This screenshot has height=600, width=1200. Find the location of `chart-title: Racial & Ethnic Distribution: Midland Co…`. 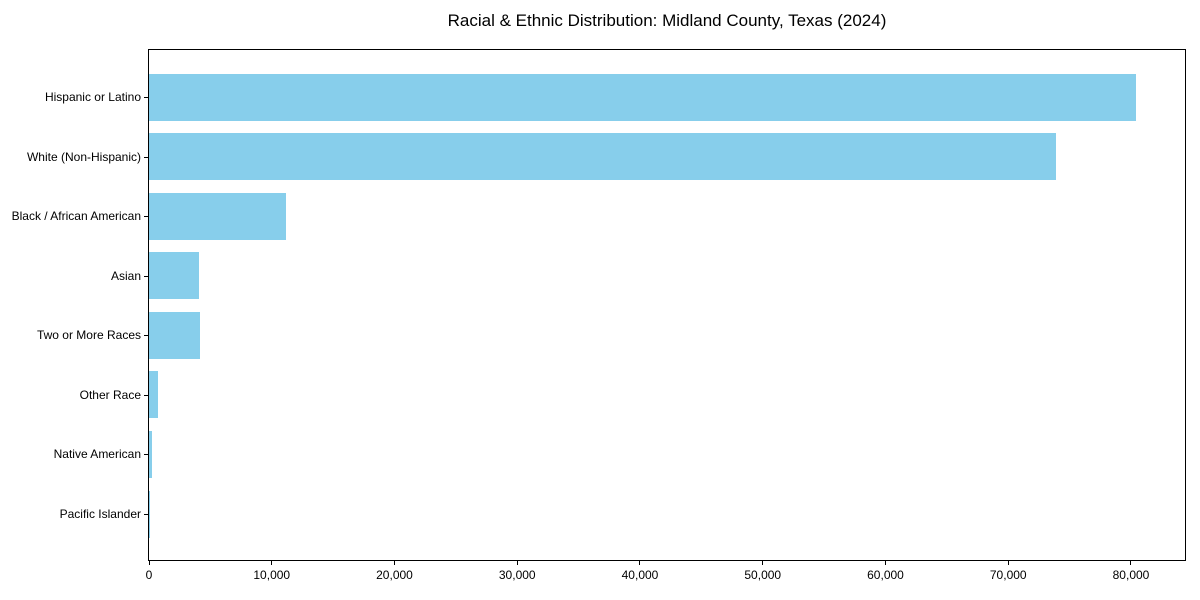

chart-title: Racial & Ethnic Distribution: Midland Co… is located at coordinates (667, 20).